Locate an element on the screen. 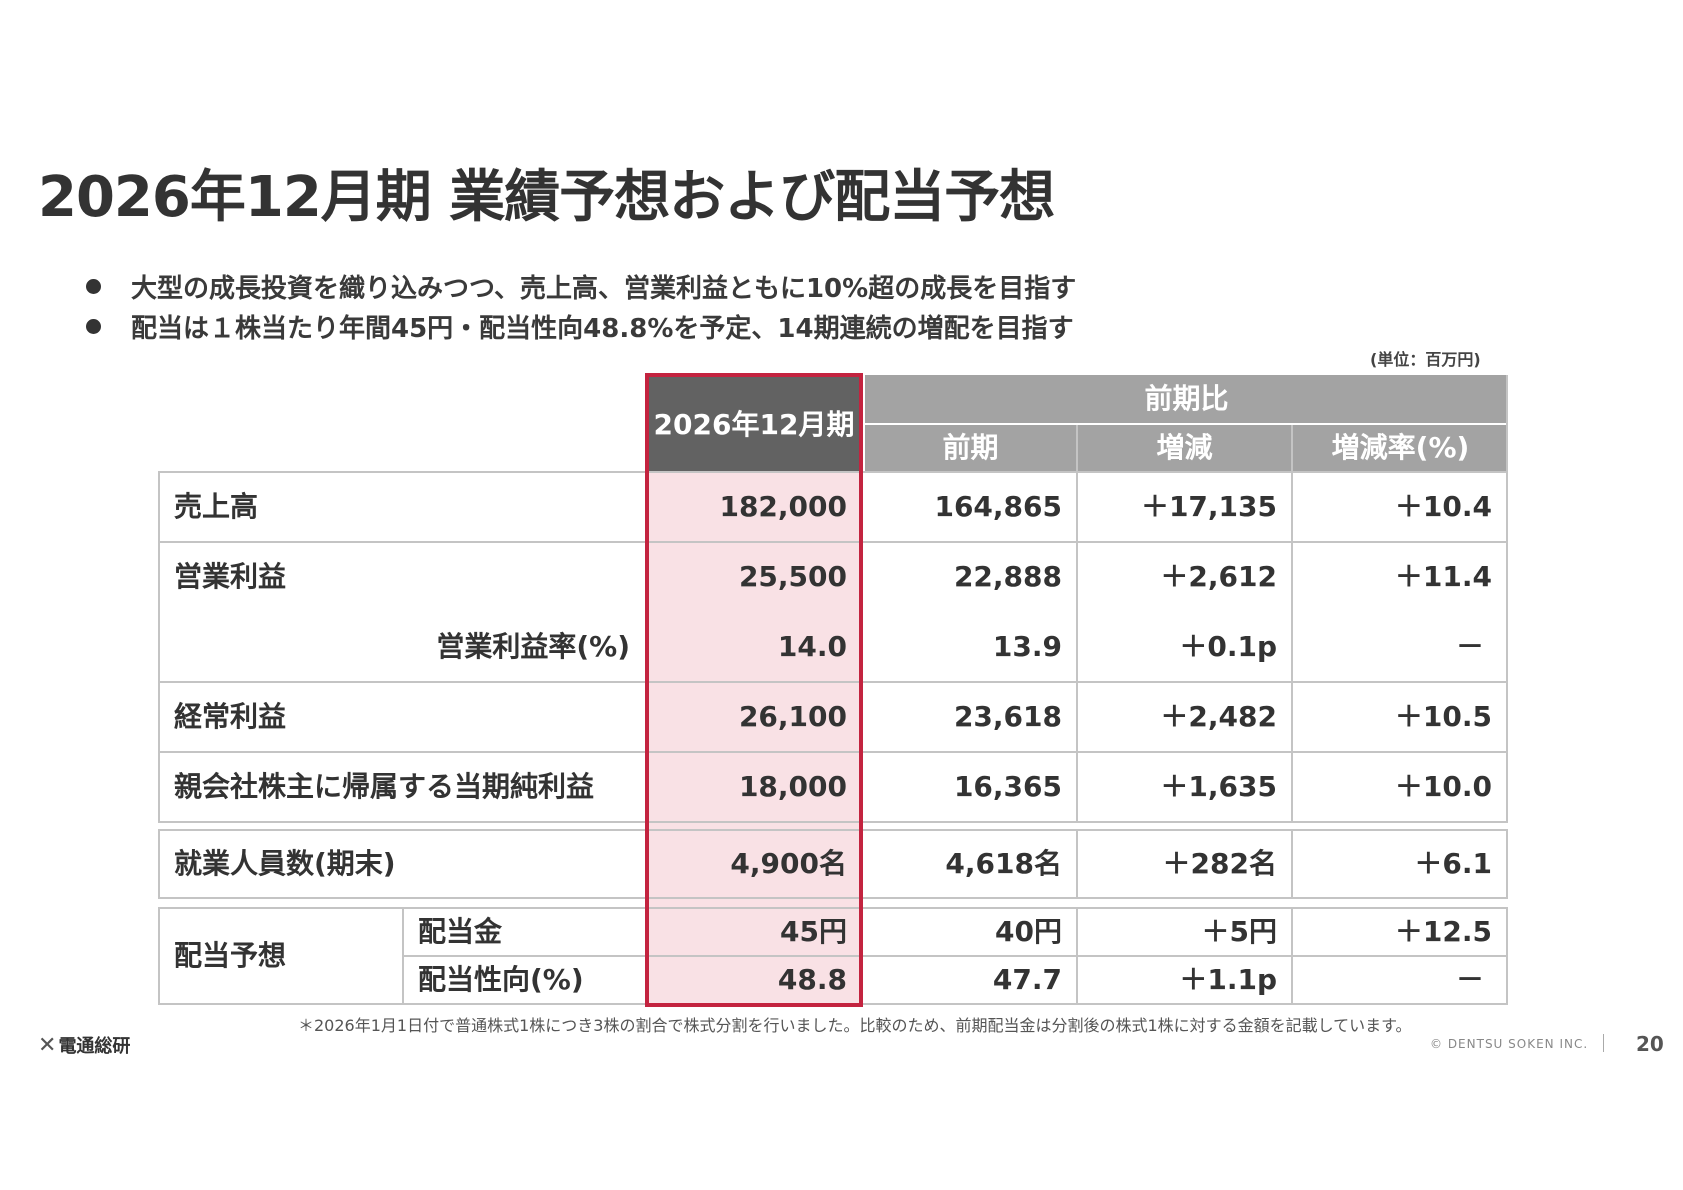 The width and height of the screenshot is (1683, 1190). bullet-item: 配当は１株当たり年間45円・配当性向48.8%を予定、14期連続の増配を目指す is located at coordinates (580, 326).